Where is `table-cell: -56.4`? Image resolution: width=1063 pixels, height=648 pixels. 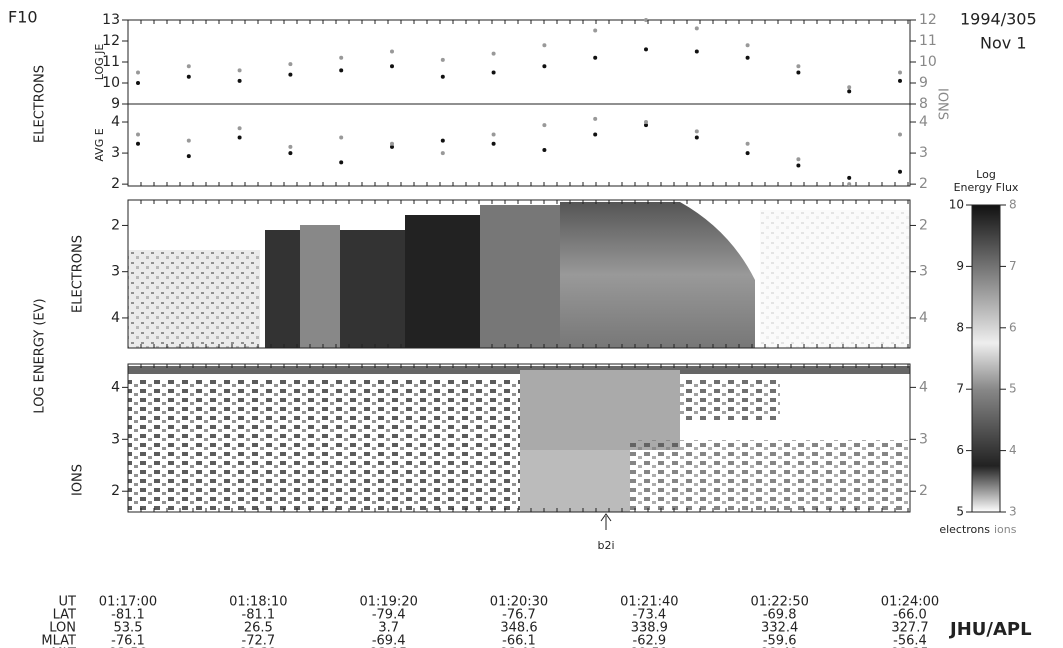 table-cell: -56.4 is located at coordinates (910, 641).